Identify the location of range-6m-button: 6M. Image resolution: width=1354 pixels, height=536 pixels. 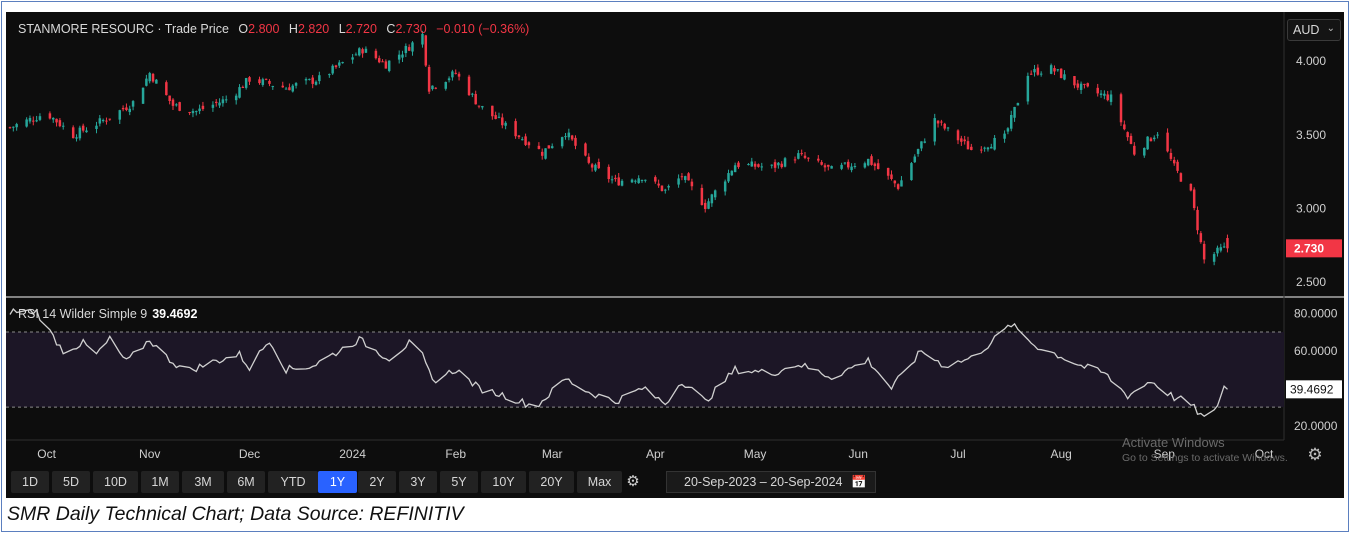
(246, 482).